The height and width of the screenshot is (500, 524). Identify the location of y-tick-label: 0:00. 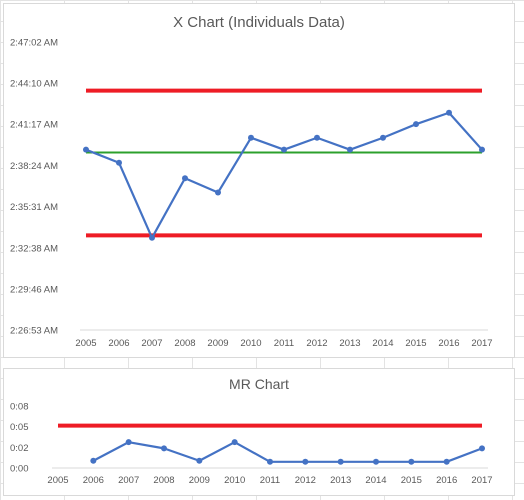
(19, 469).